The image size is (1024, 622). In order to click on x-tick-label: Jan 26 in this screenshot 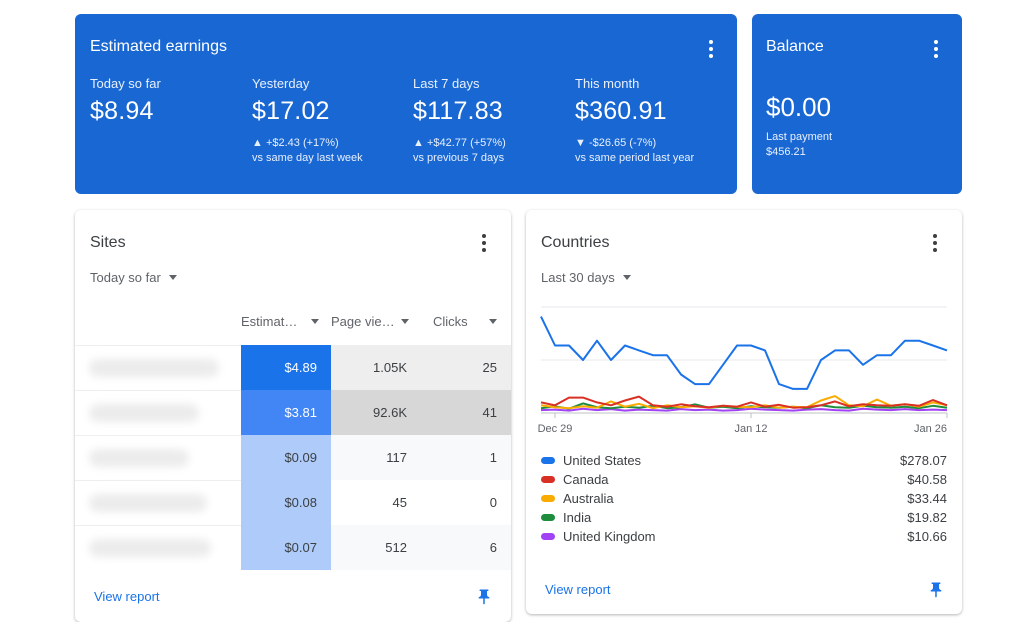, I will do `click(930, 429)`.